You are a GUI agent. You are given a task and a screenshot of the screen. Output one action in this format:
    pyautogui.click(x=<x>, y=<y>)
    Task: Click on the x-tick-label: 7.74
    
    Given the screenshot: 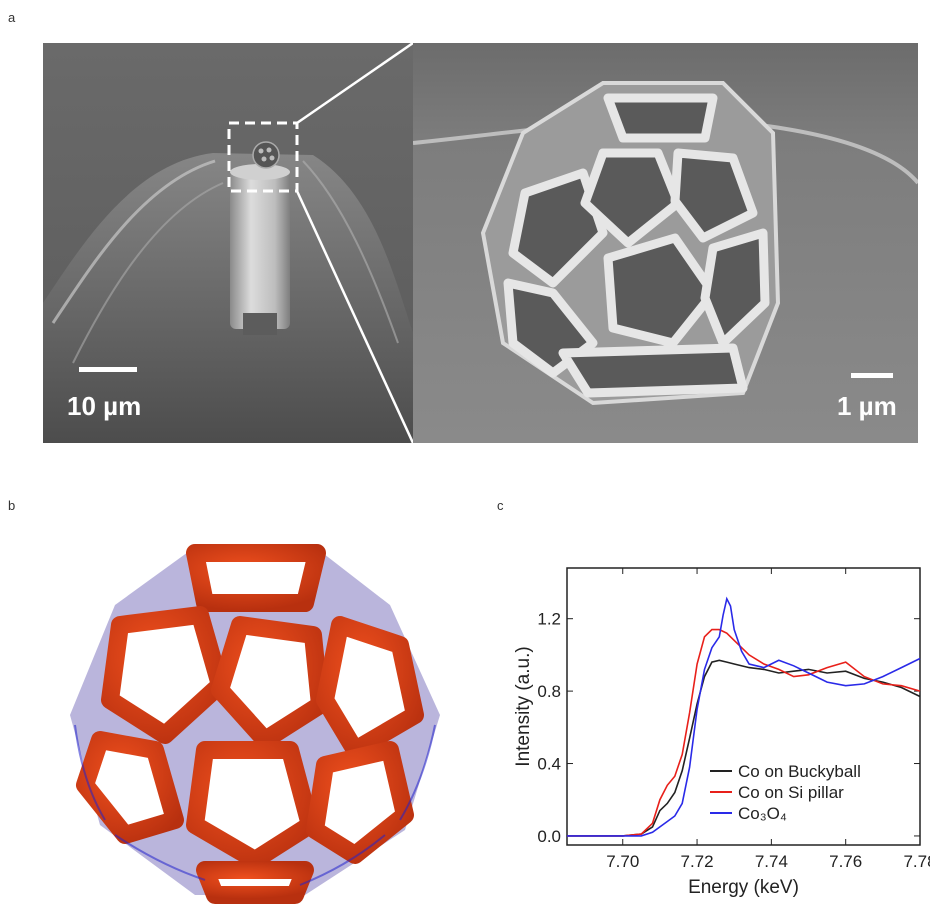 What is the action you would take?
    pyautogui.click(x=771, y=861)
    